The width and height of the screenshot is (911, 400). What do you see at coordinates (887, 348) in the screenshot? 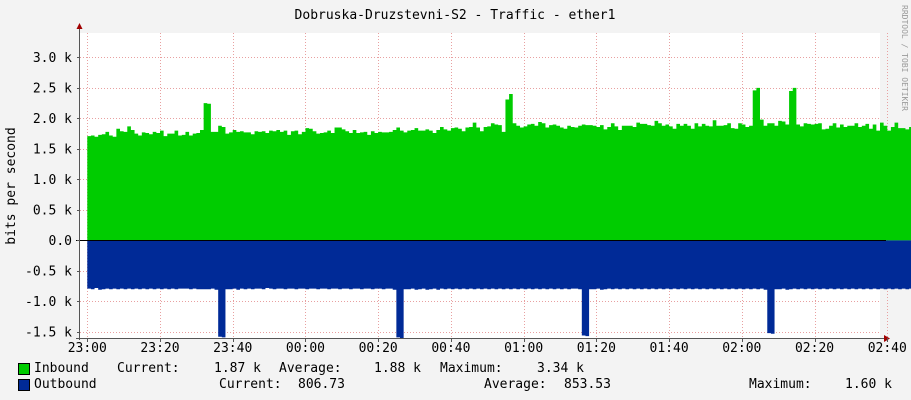
I see `x-tick-label: 02:40` at bounding box center [887, 348].